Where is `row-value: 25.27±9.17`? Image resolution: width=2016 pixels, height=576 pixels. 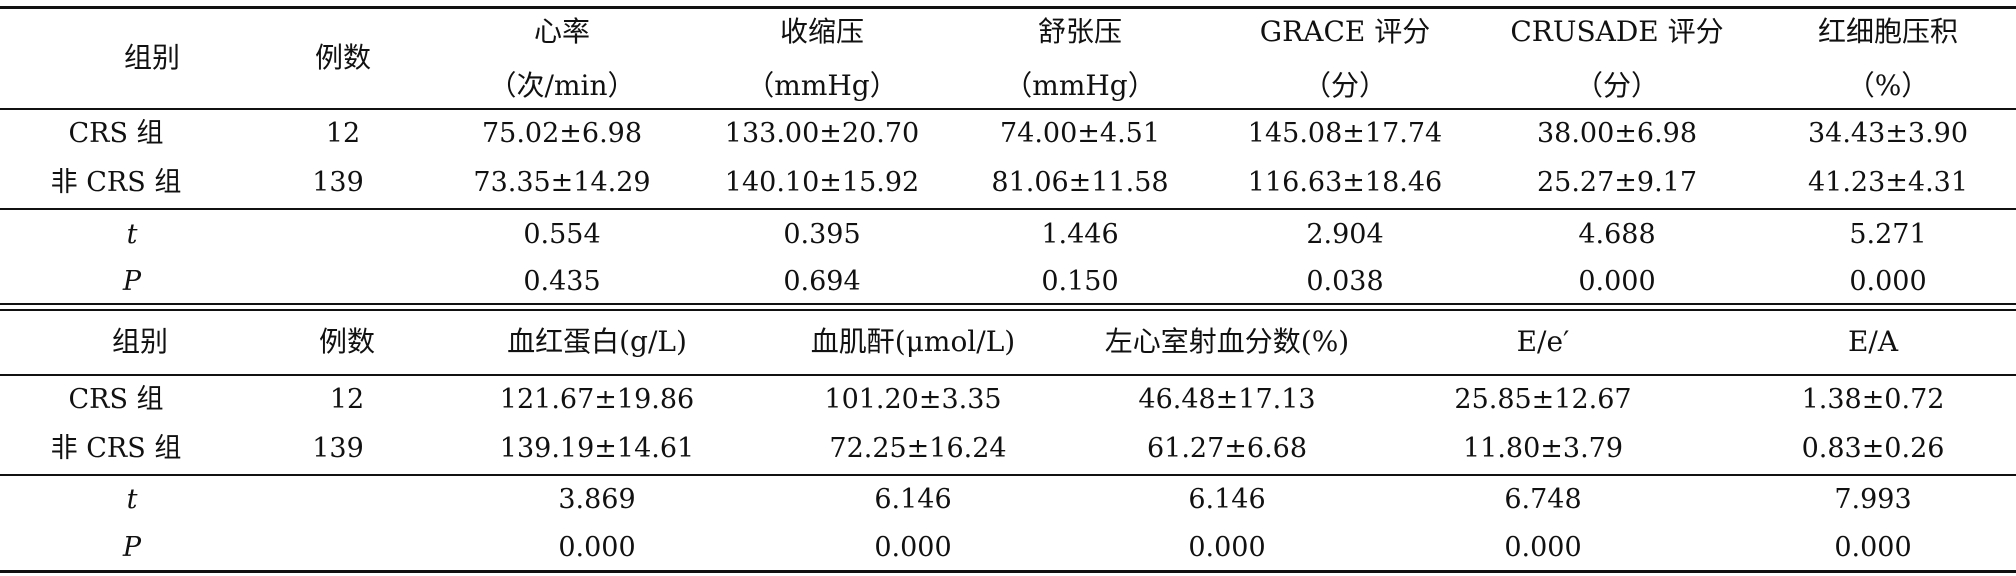 row-value: 25.27±9.17 is located at coordinates (1617, 182).